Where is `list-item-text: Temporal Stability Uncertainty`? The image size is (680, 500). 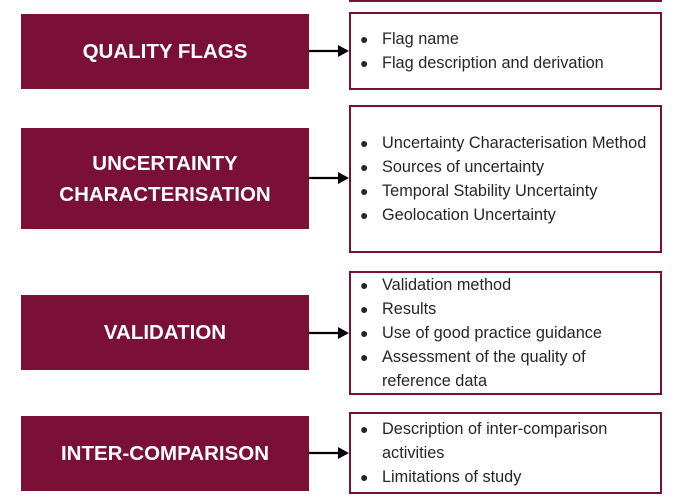
list-item-text: Temporal Stability Uncertainty is located at coordinates (490, 191).